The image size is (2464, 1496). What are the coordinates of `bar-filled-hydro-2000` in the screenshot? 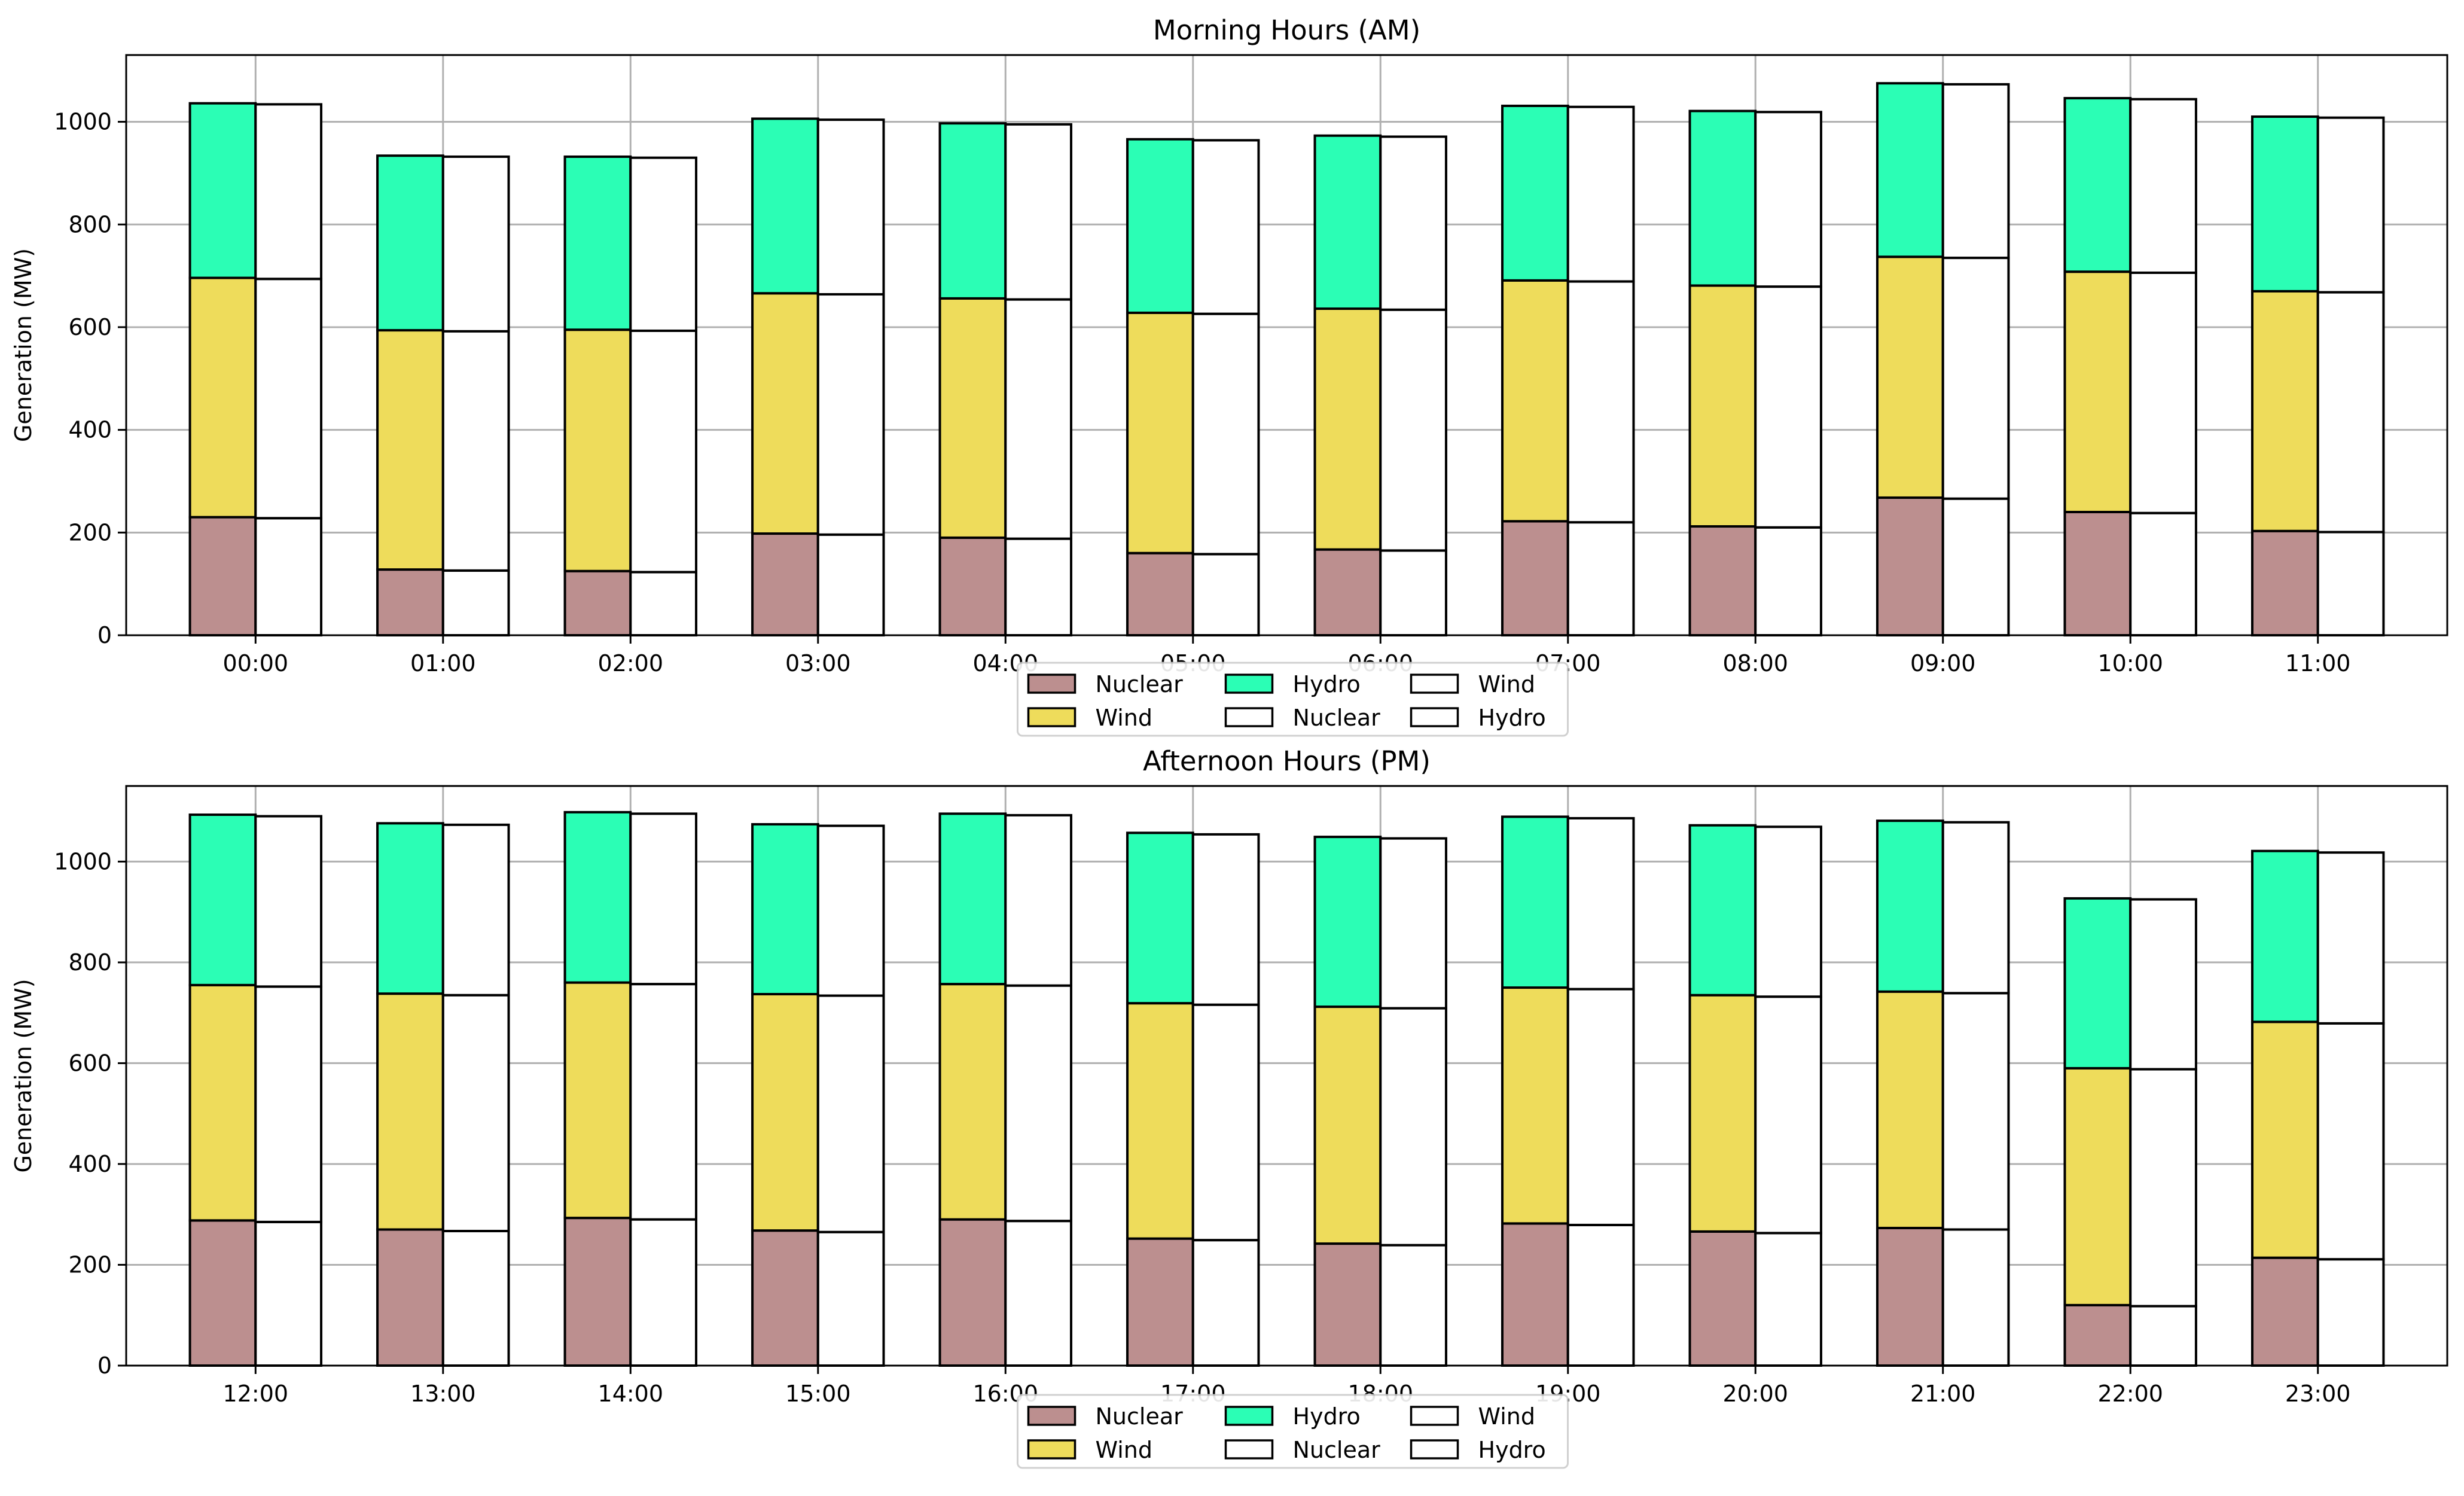 It's located at (1722, 910).